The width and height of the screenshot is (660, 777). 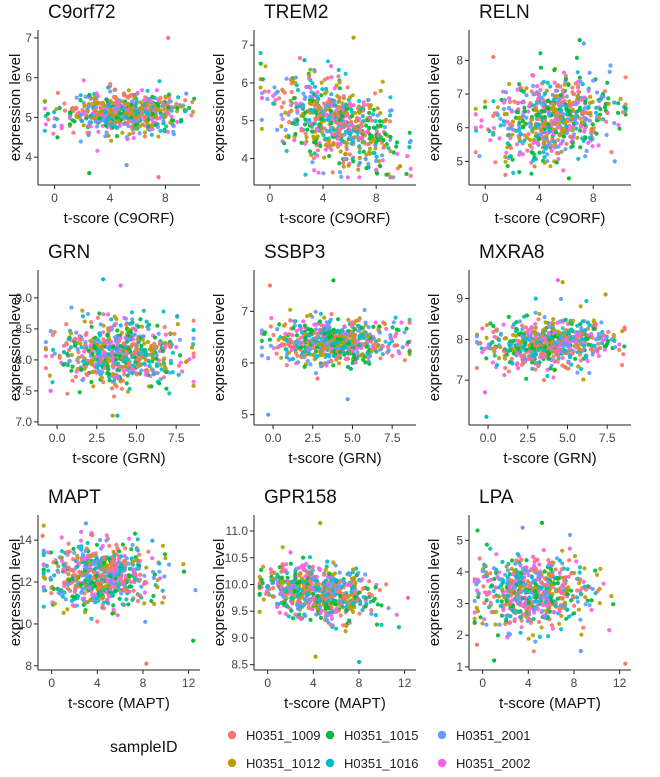 I want to click on y-tick-label: 10, so click(x=26, y=624).